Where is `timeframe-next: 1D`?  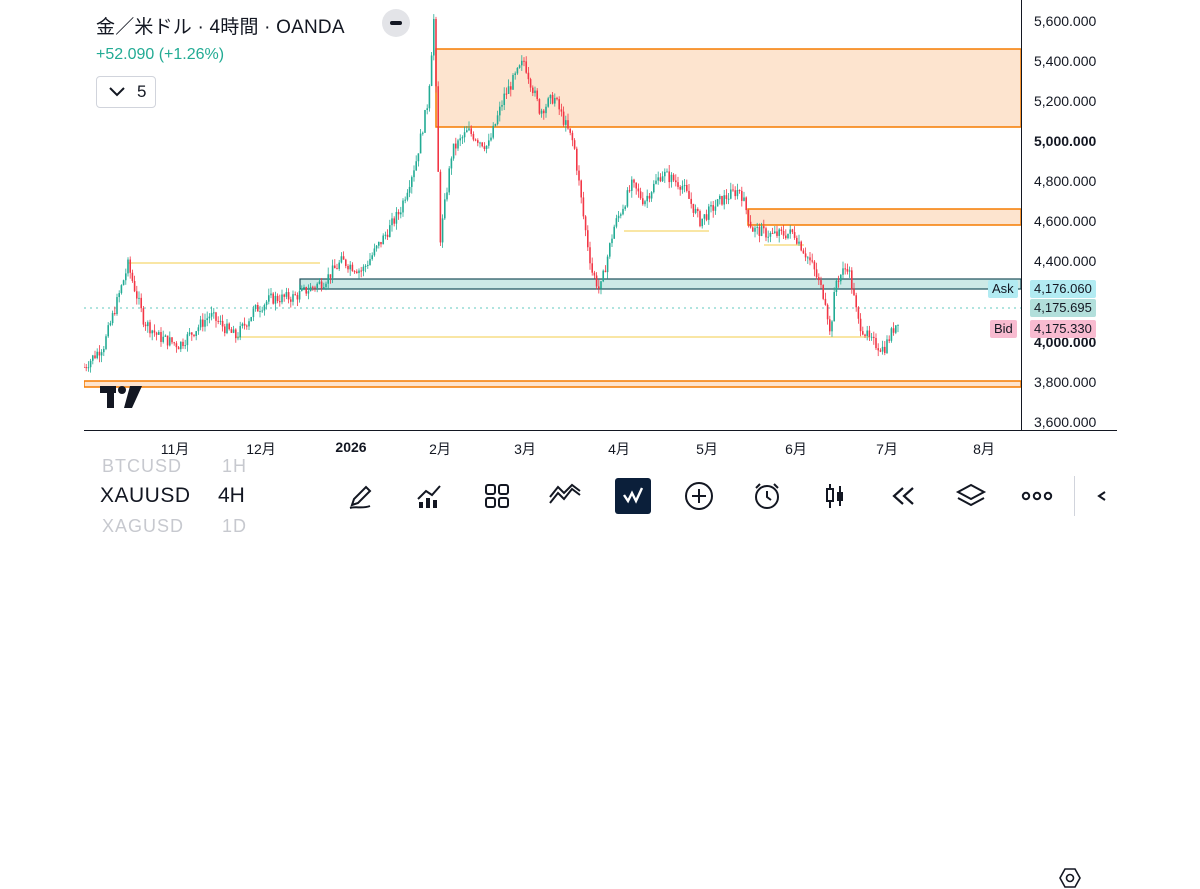
timeframe-next: 1D is located at coordinates (235, 526).